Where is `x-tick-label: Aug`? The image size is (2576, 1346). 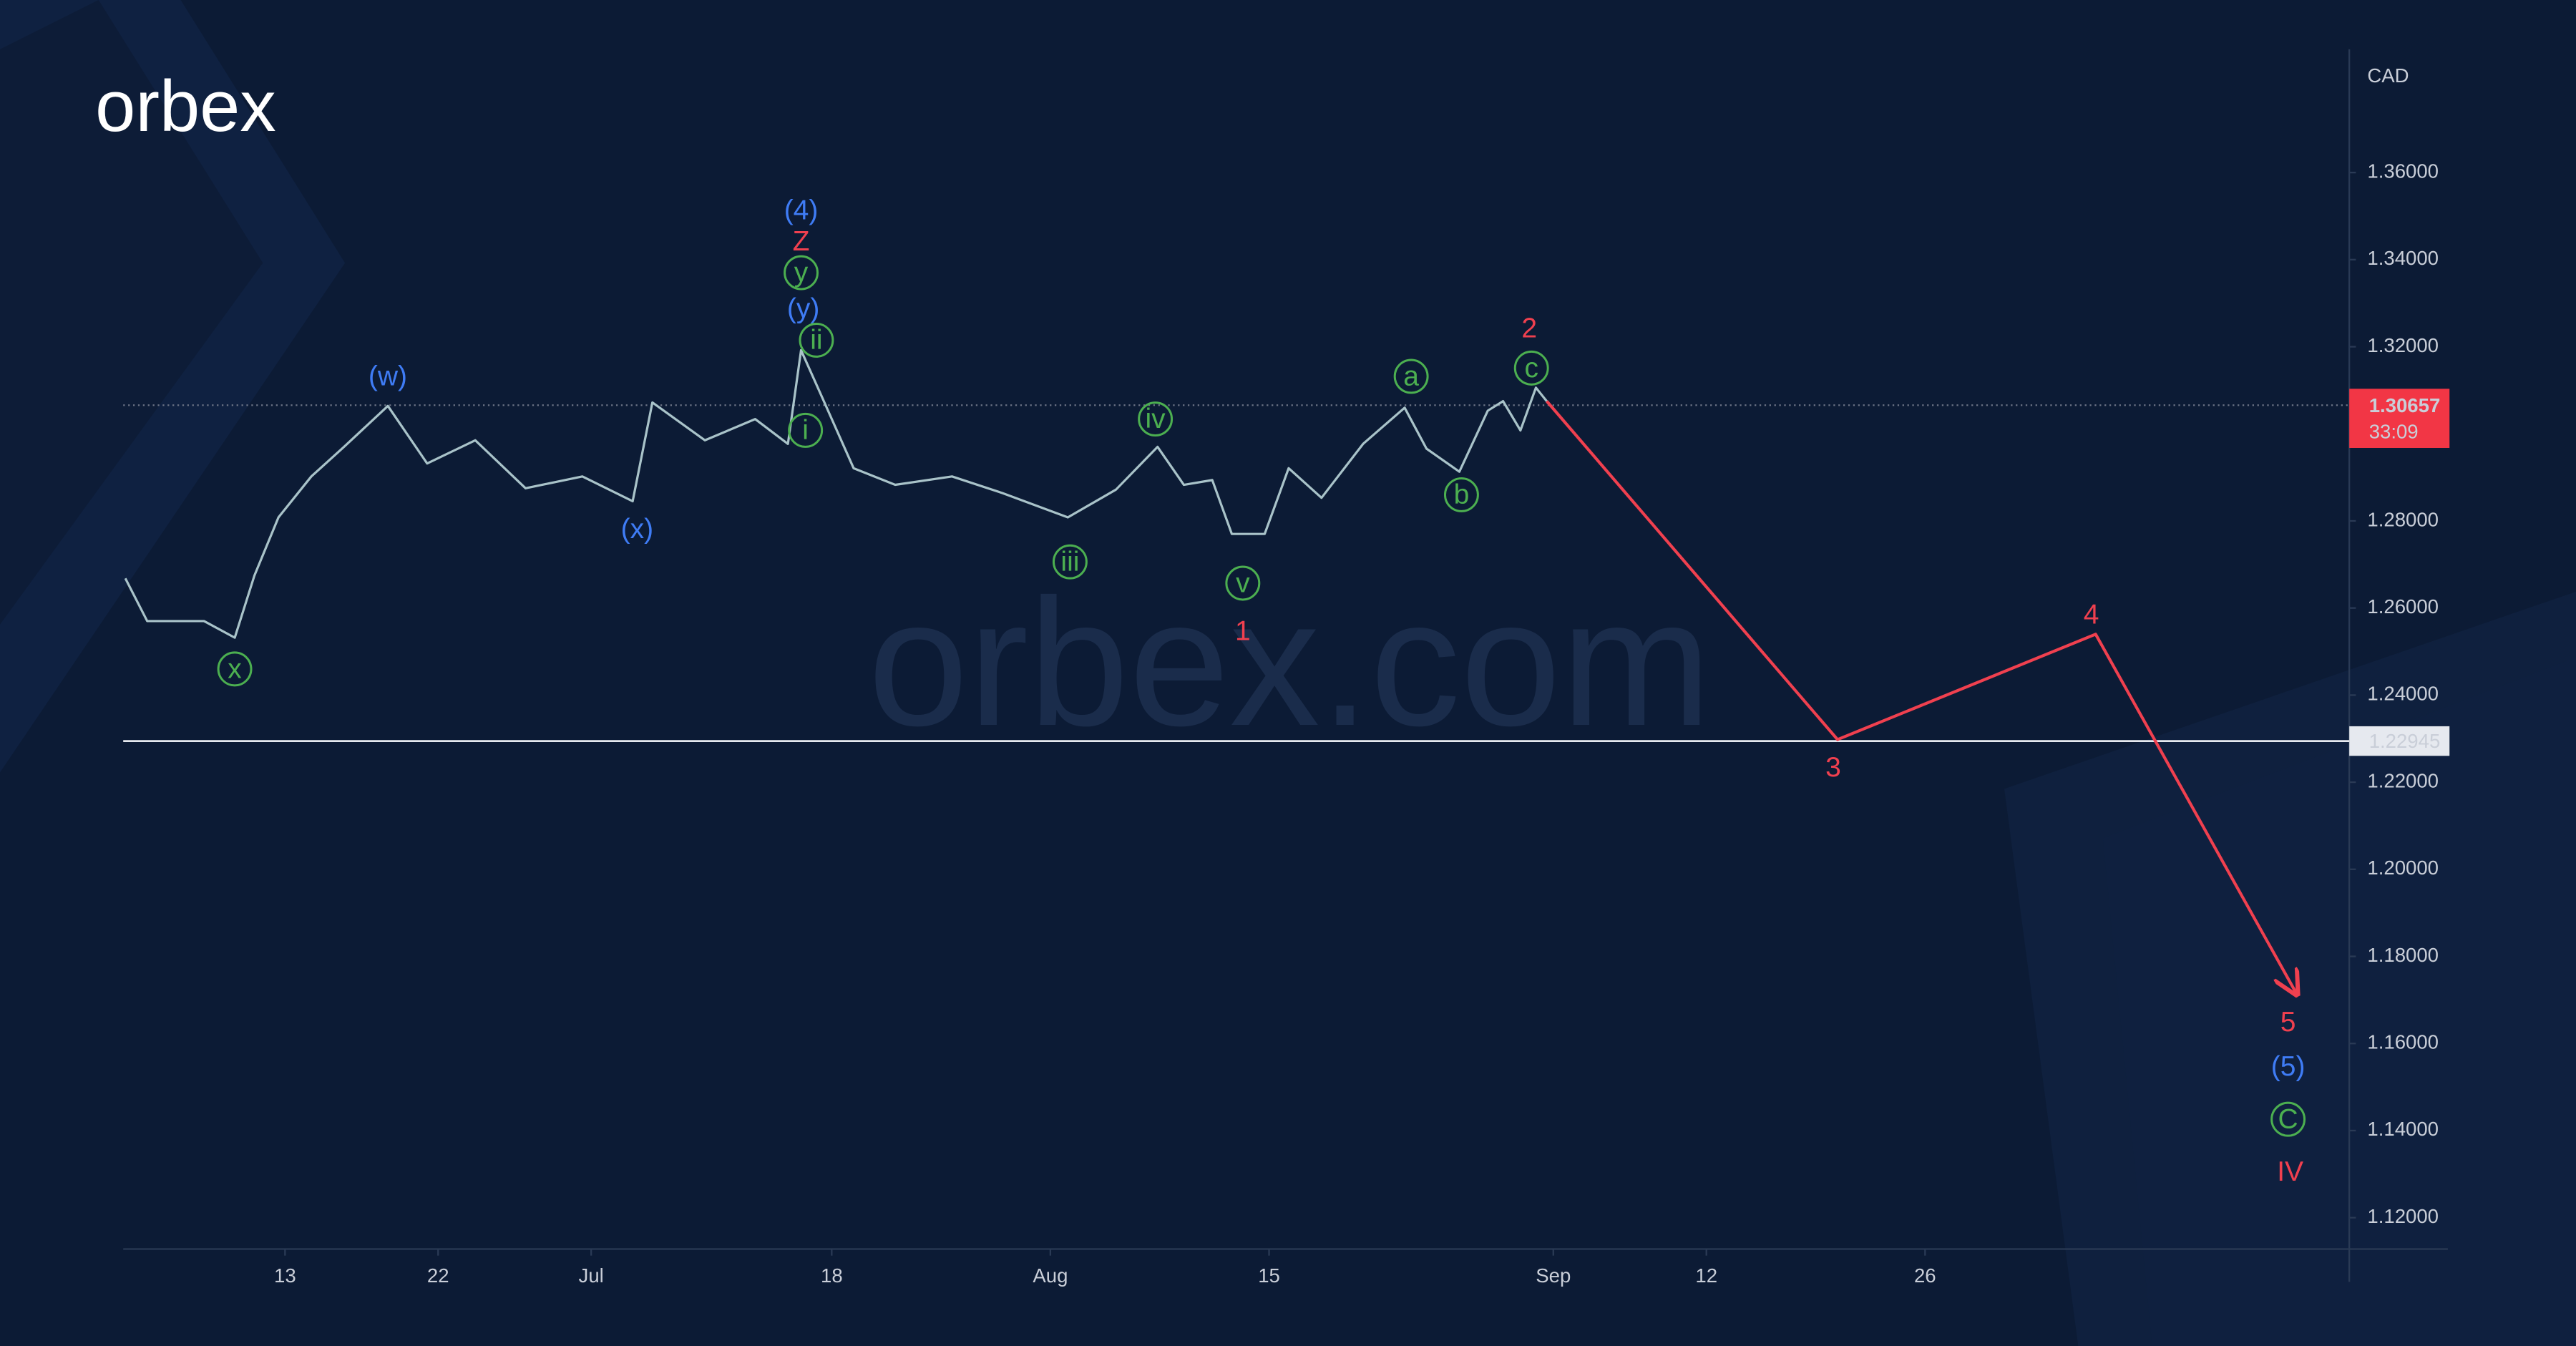 x-tick-label: Aug is located at coordinates (1050, 1275).